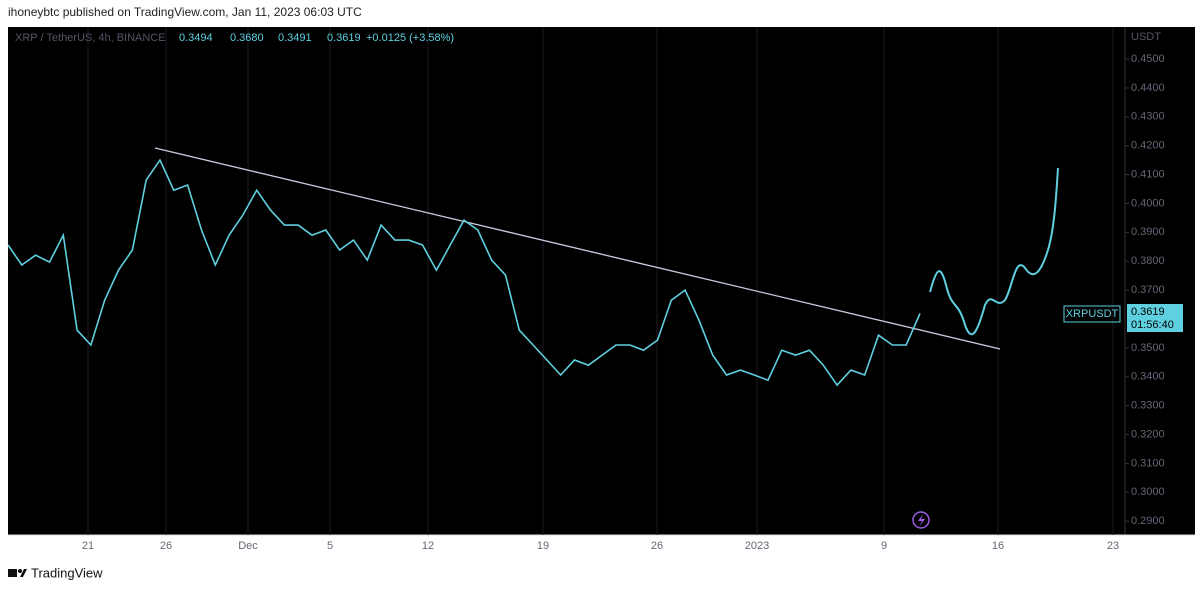 The image size is (1200, 593). Describe the element at coordinates (1148, 88) in the screenshot. I see `y-tick-label: 0.4400` at that location.